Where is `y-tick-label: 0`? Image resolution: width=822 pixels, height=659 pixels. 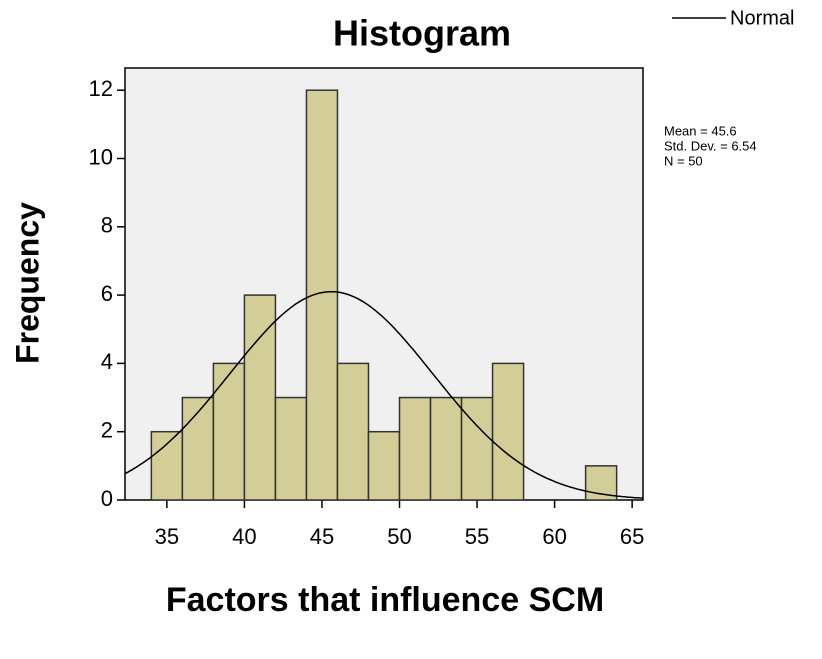
y-tick-label: 0 is located at coordinates (107, 498).